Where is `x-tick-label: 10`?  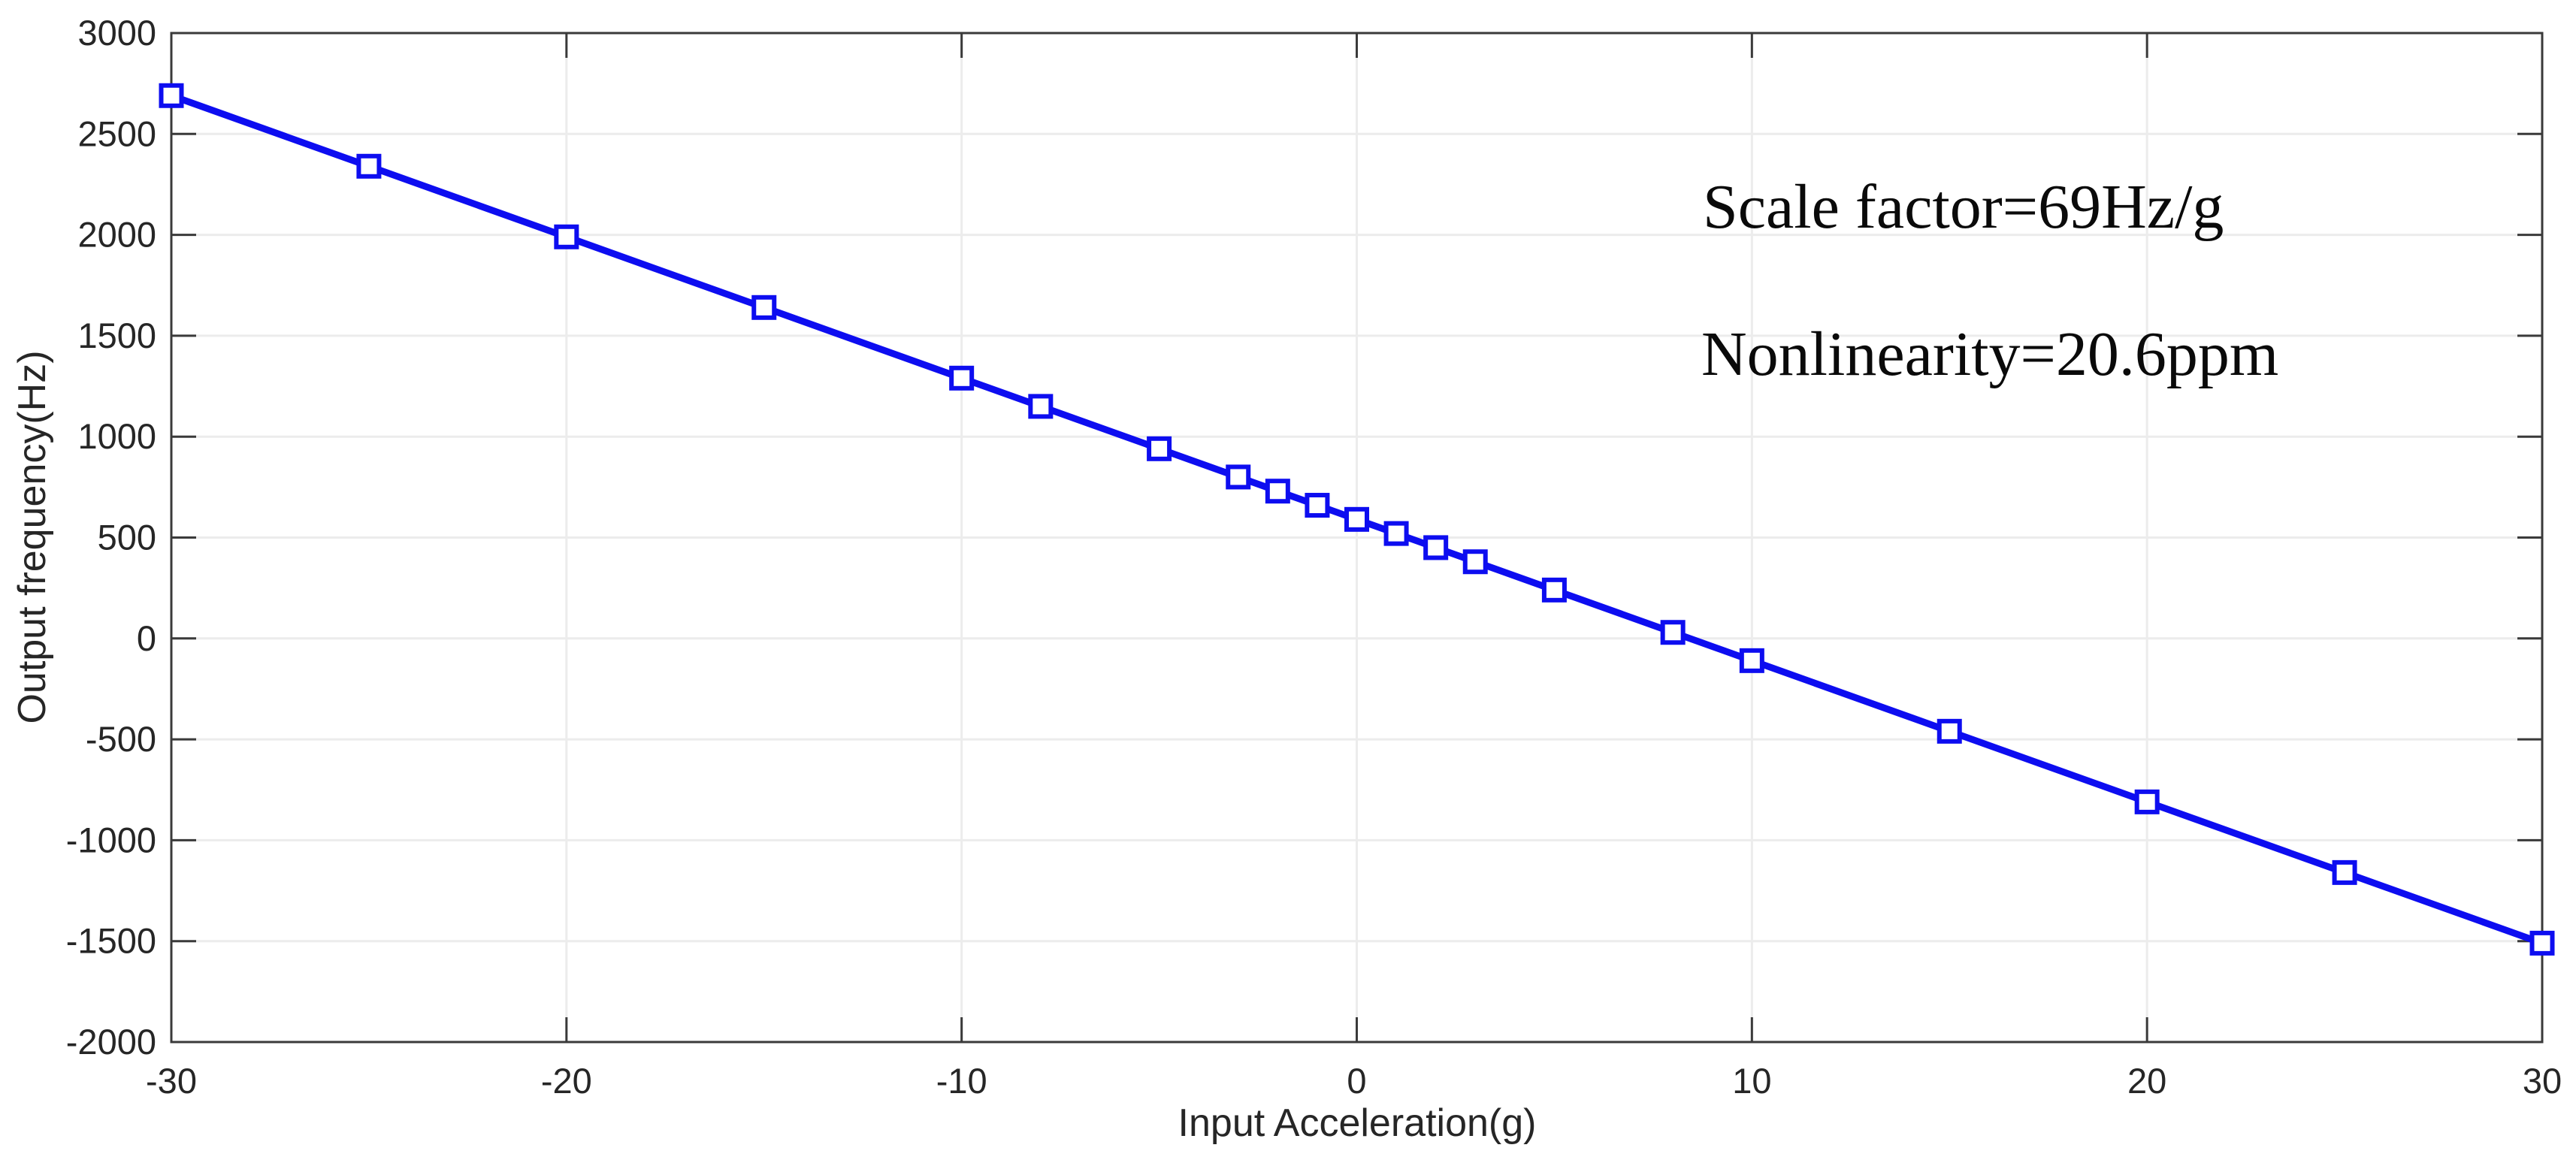
x-tick-label: 10 is located at coordinates (1752, 1081).